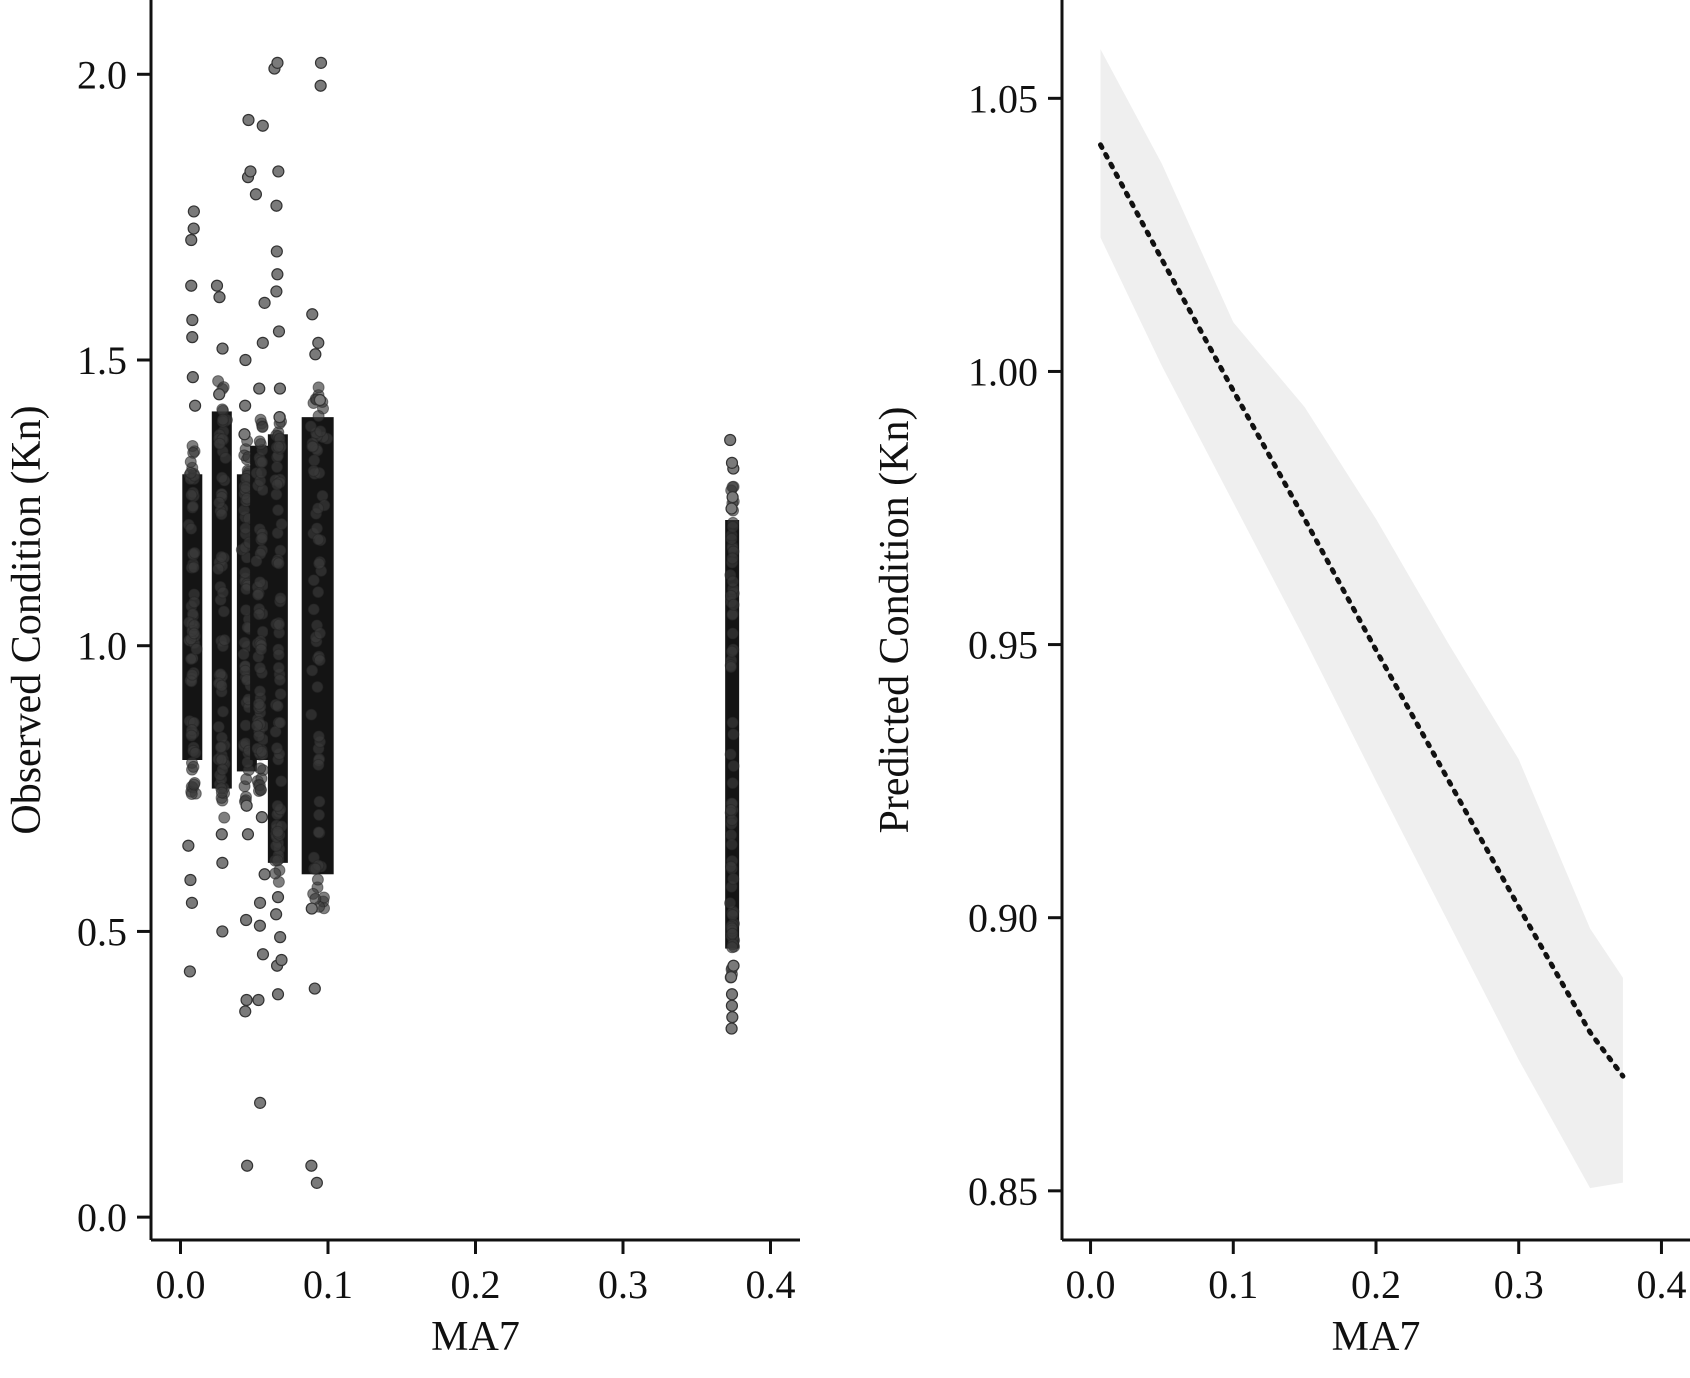 The height and width of the screenshot is (1378, 1690). What do you see at coordinates (260, 602) in the screenshot?
I see `point-cluster-core` at bounding box center [260, 602].